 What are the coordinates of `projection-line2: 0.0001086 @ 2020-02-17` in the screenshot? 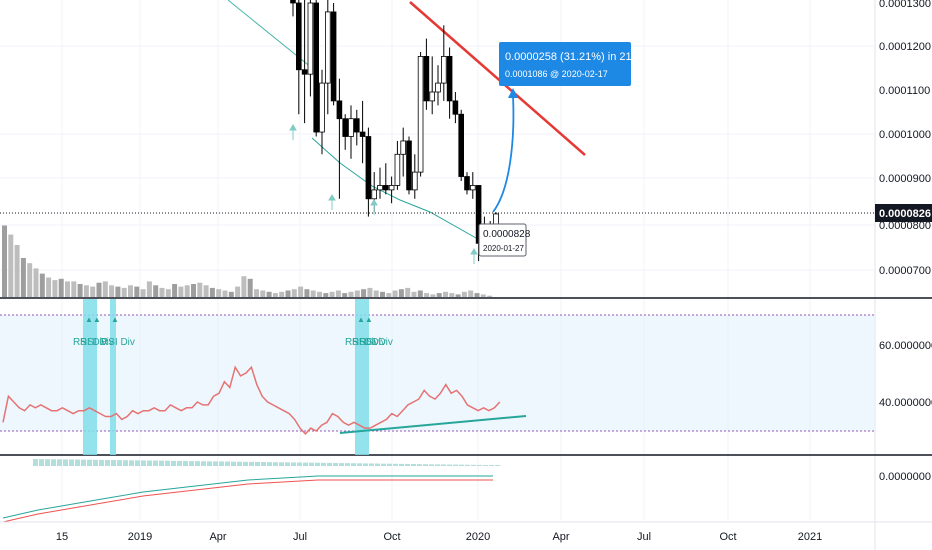 It's located at (556, 74).